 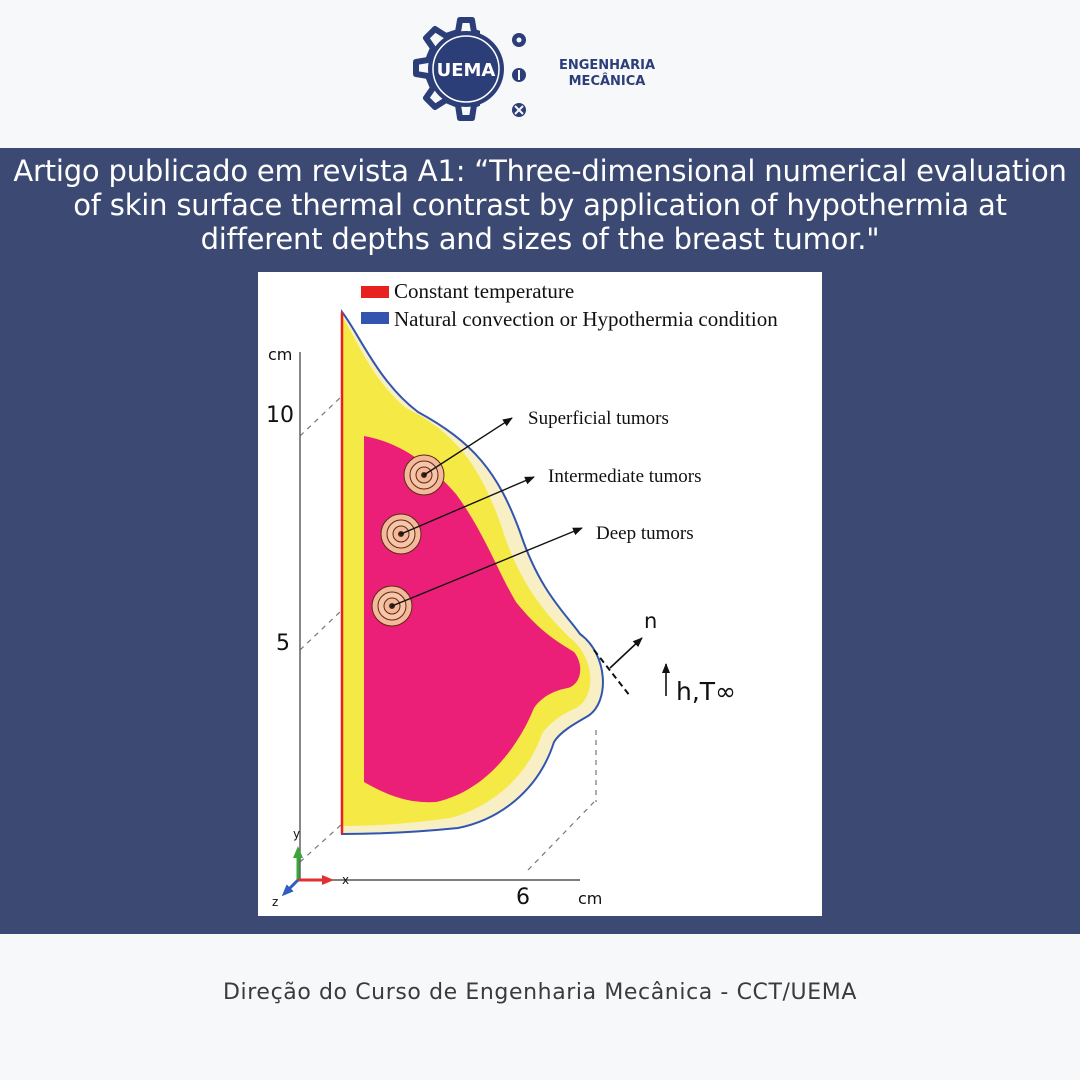 I want to click on y-tick-10: 10, so click(x=280, y=415).